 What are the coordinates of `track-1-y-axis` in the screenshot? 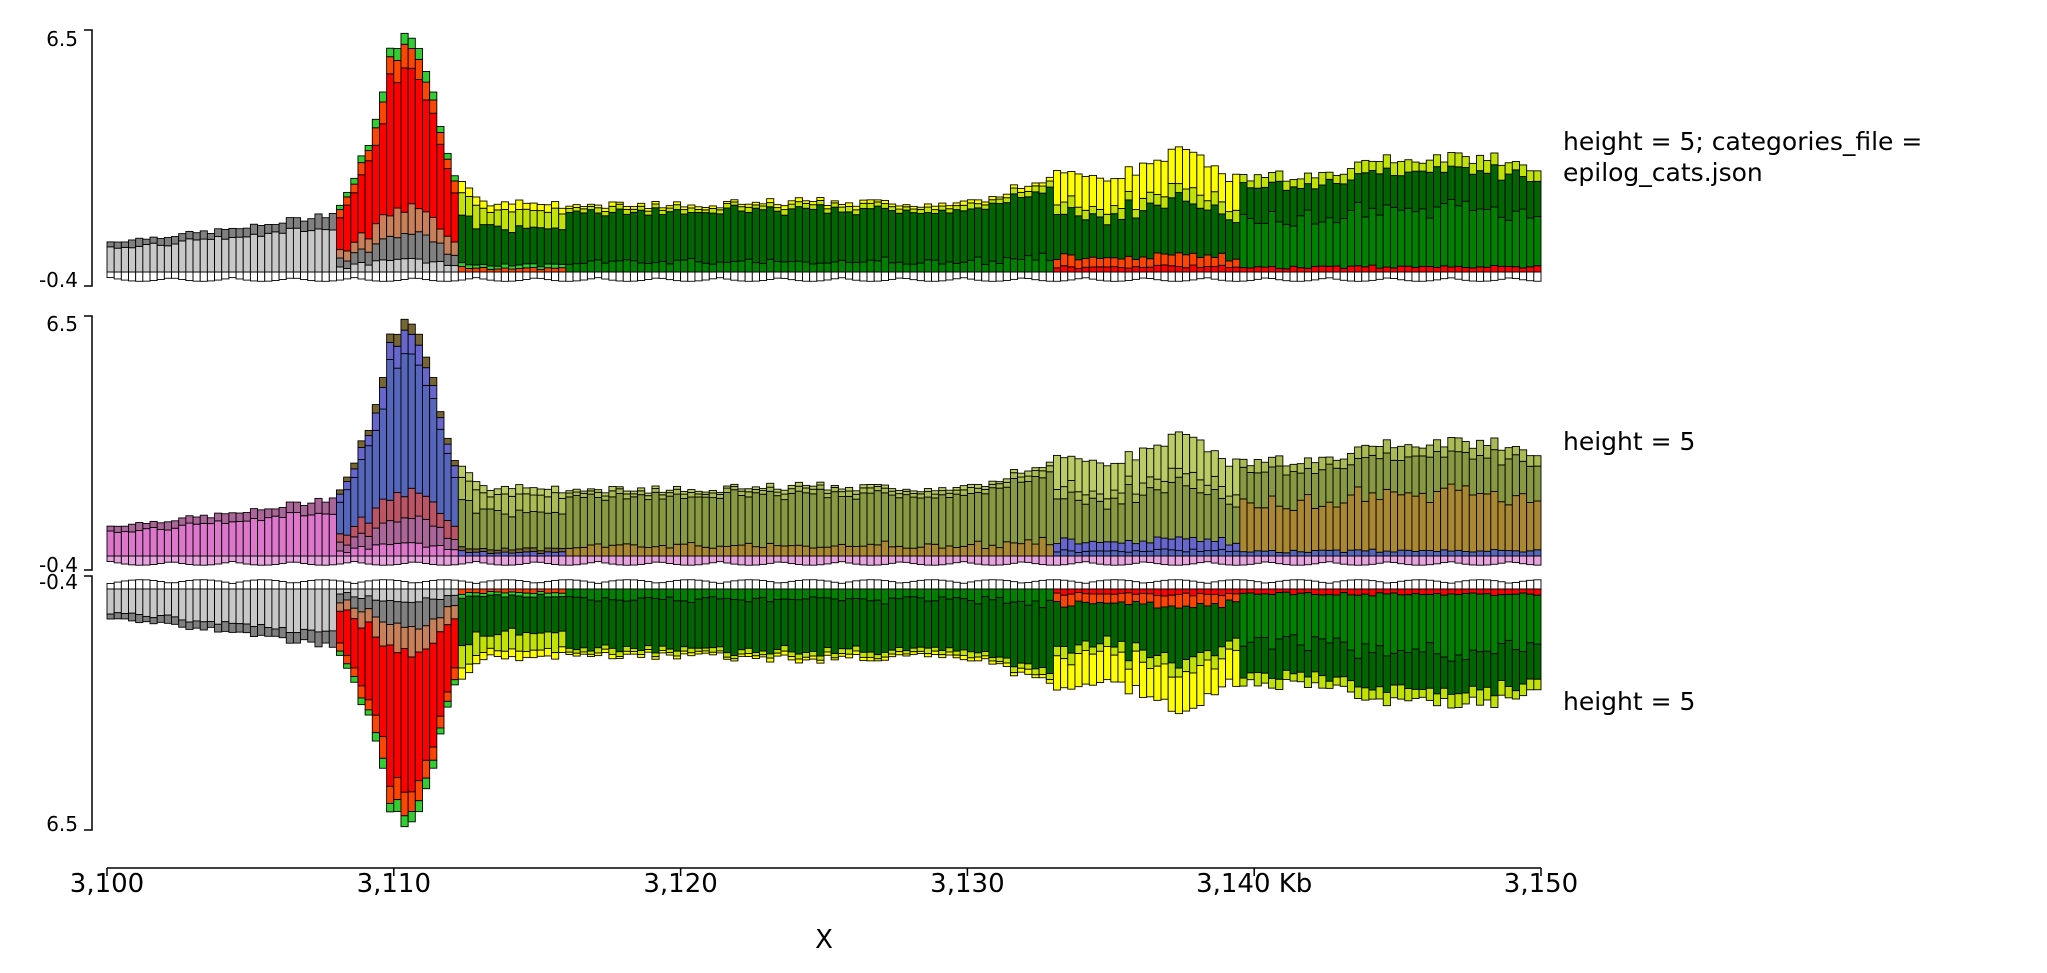 It's located at (88, 158).